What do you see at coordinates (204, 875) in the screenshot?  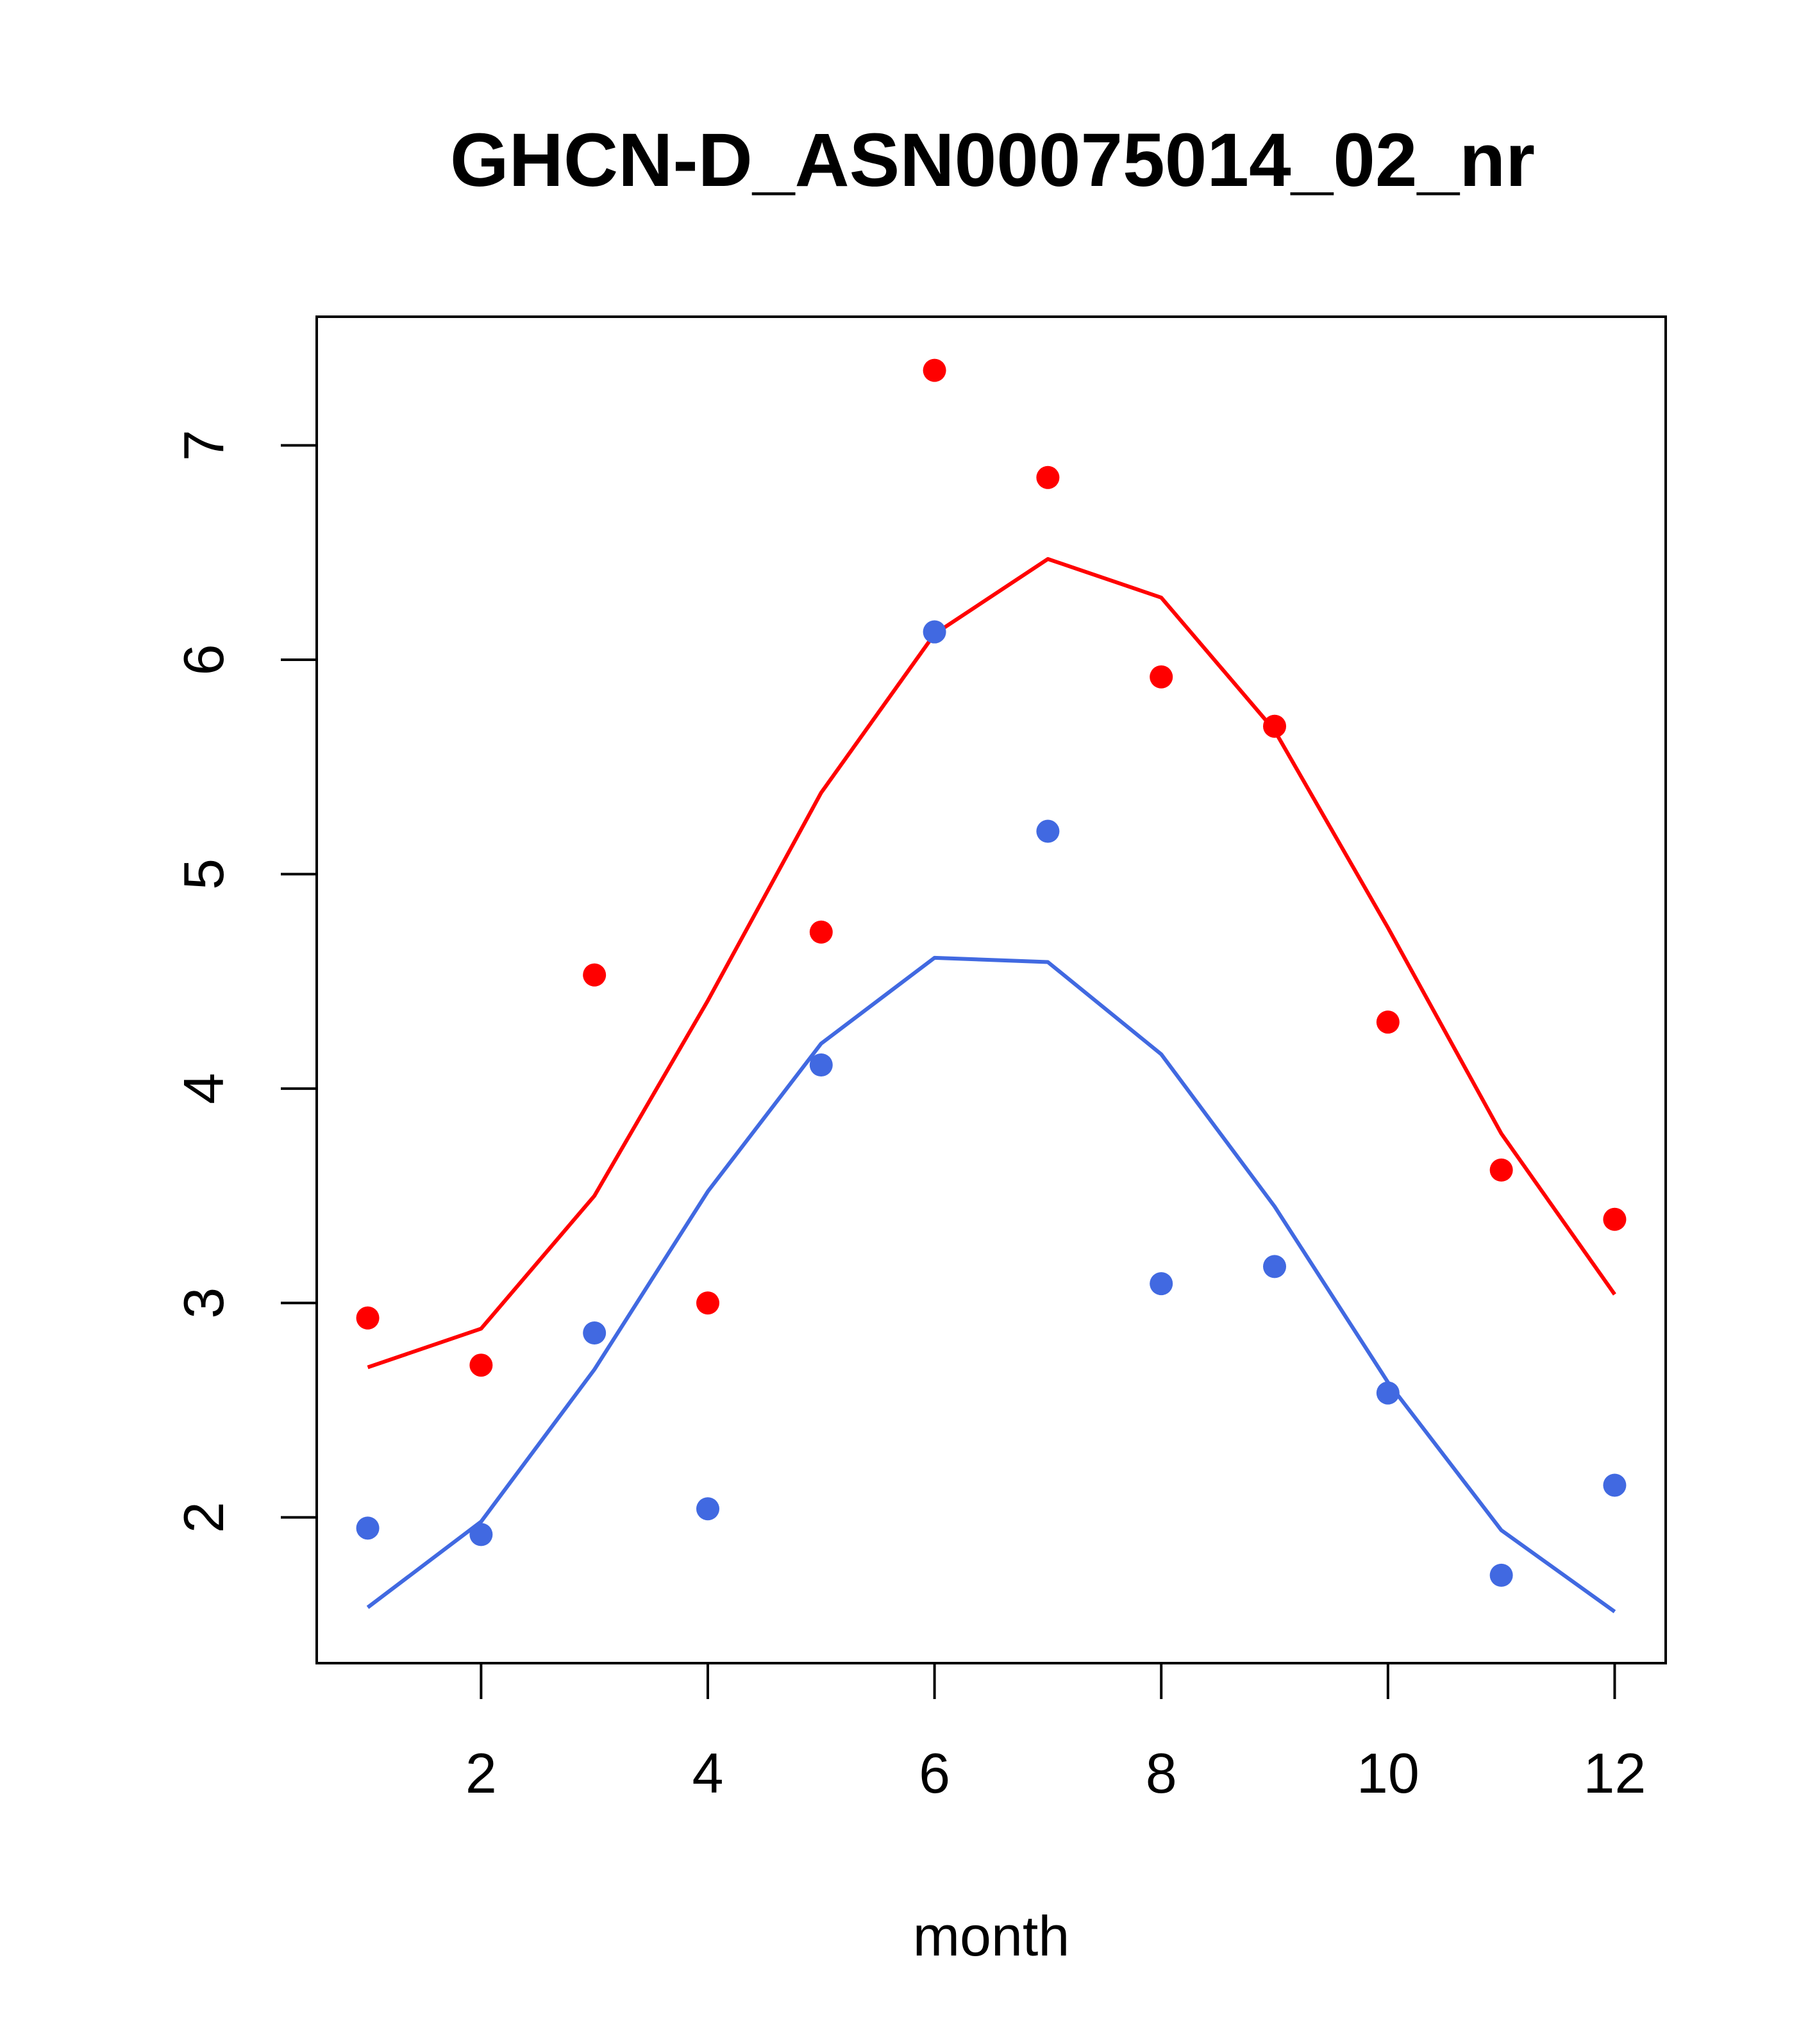 I see `y-tick-label: 5` at bounding box center [204, 875].